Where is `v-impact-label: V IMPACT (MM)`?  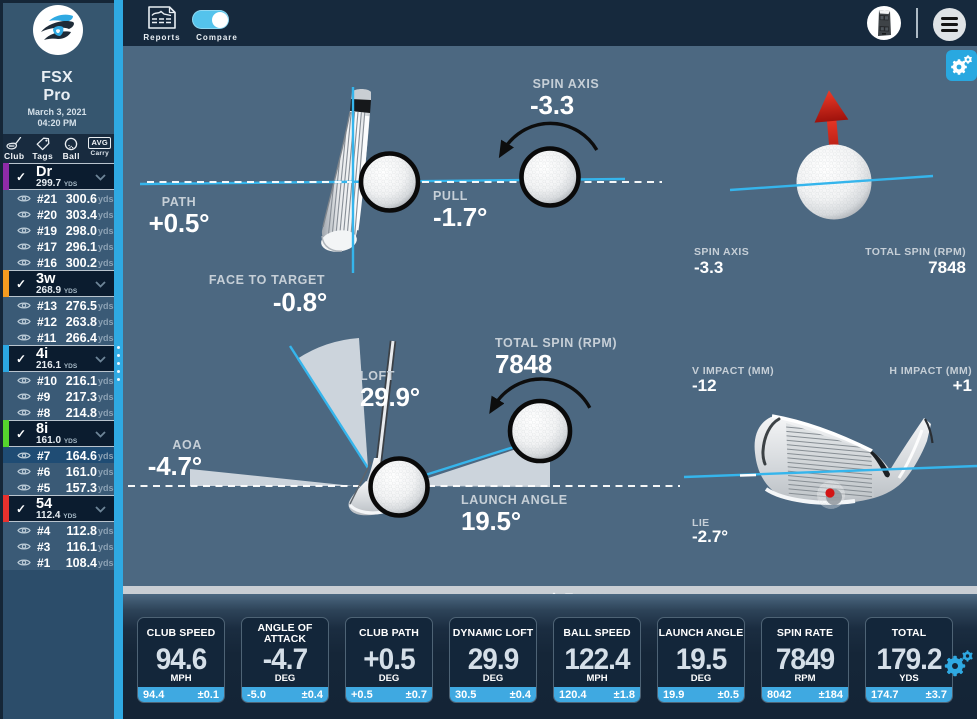
v-impact-label: V IMPACT (MM) is located at coordinates (733, 371).